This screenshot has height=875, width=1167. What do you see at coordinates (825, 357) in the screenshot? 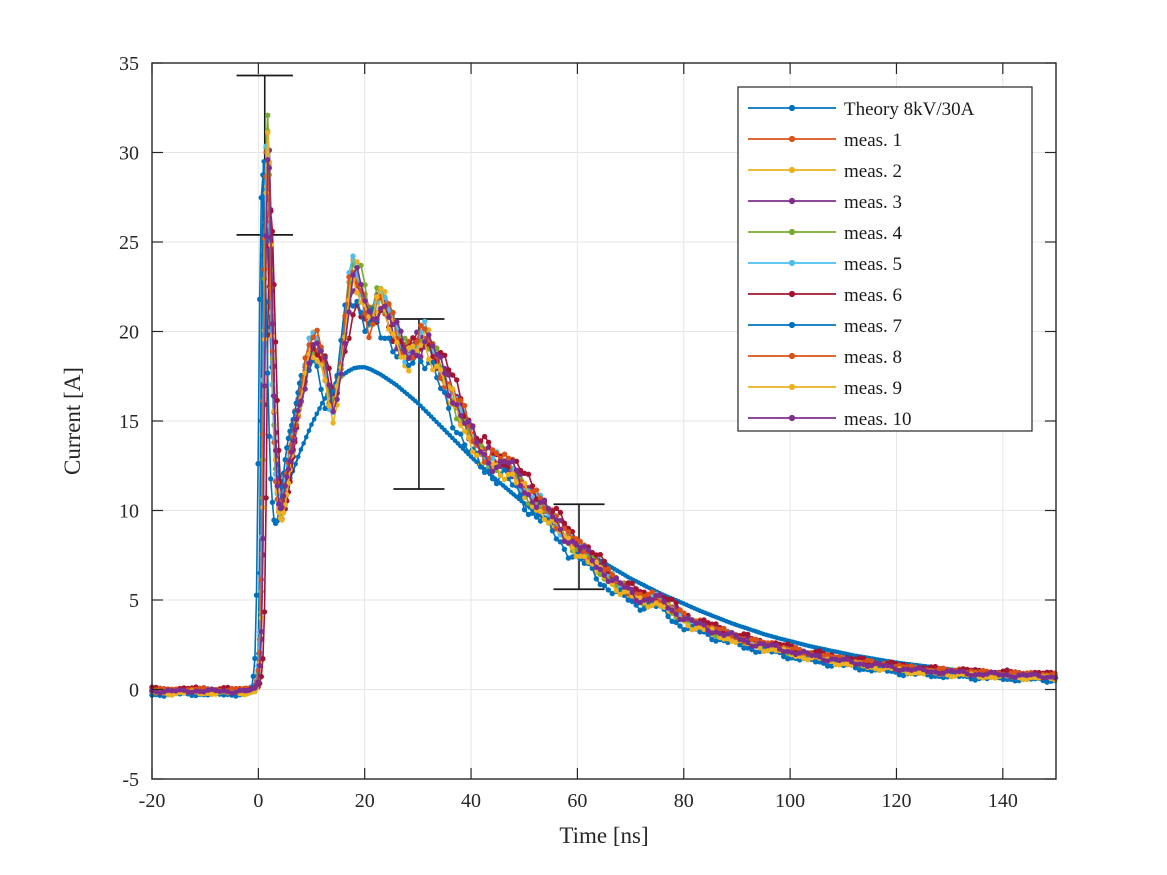
I see `legend-entry: meas. 8` at bounding box center [825, 357].